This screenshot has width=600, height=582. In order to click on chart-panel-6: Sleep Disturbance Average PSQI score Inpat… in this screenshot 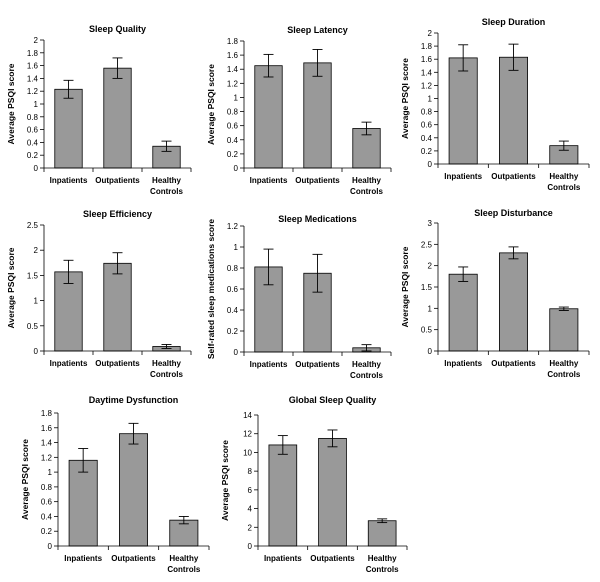, I will do `click(495, 293)`.